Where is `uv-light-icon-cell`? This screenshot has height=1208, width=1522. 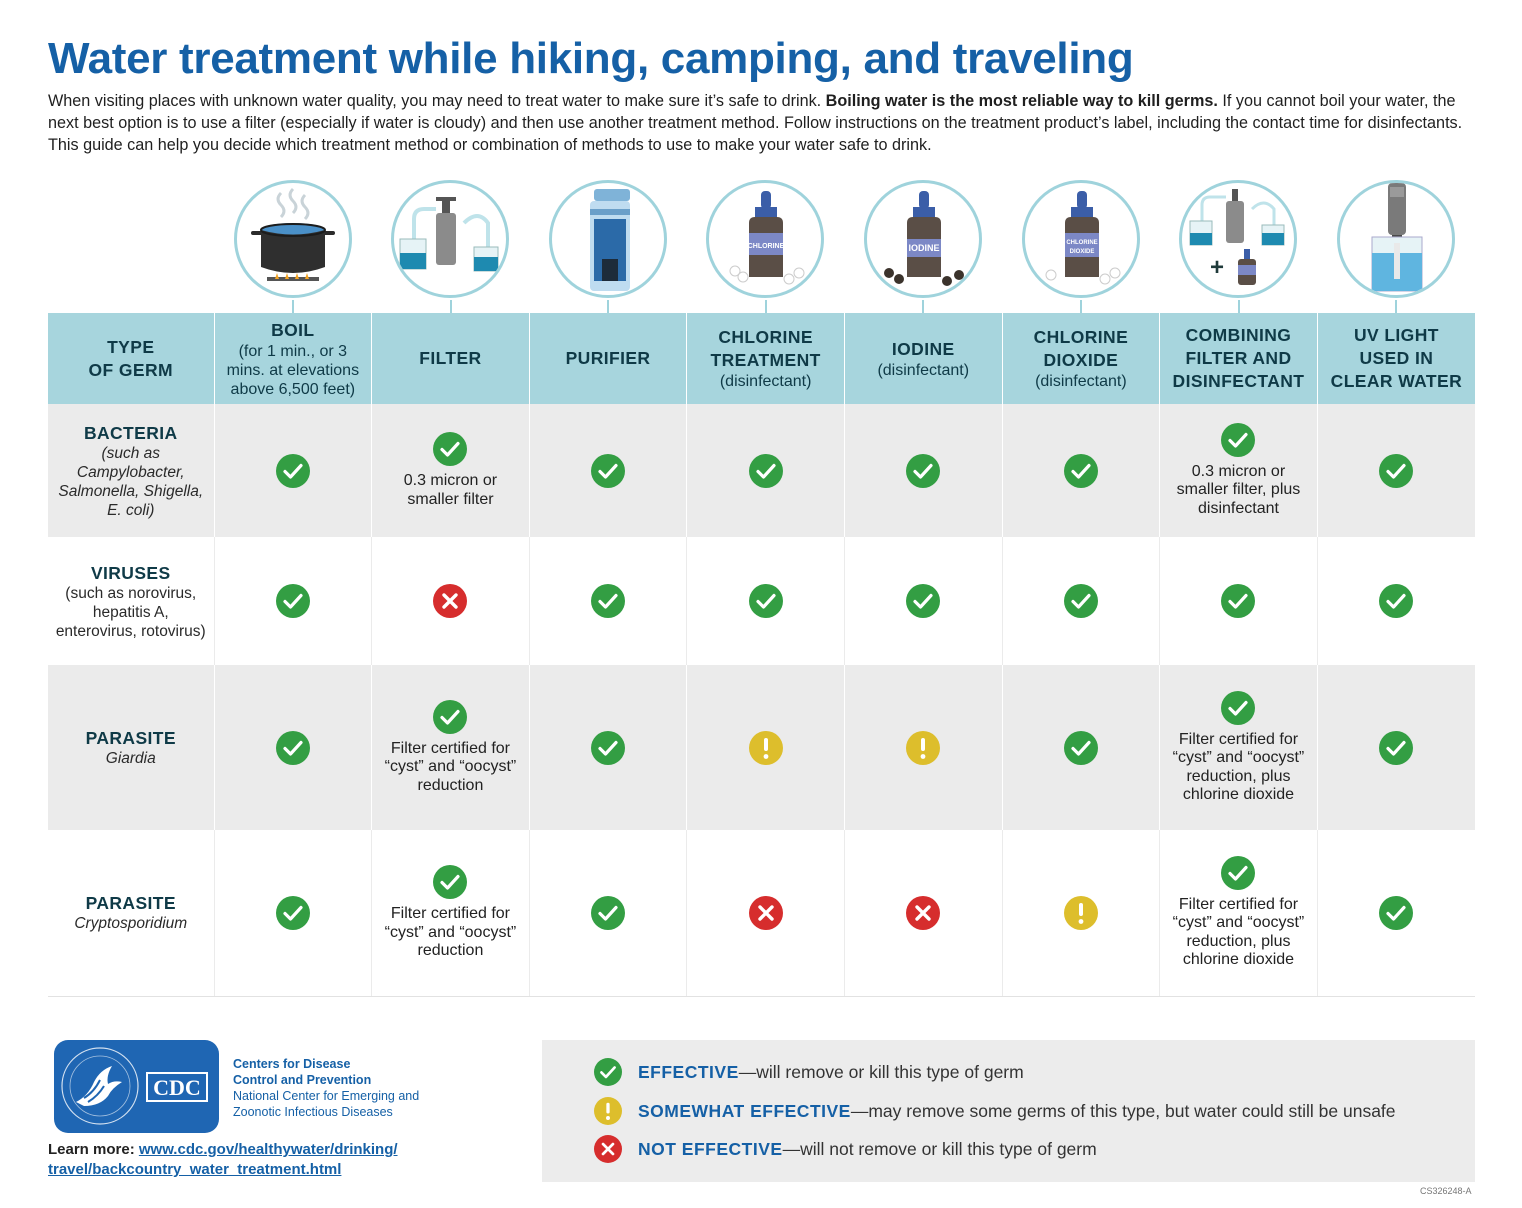
uv-light-icon-cell is located at coordinates (1395, 247).